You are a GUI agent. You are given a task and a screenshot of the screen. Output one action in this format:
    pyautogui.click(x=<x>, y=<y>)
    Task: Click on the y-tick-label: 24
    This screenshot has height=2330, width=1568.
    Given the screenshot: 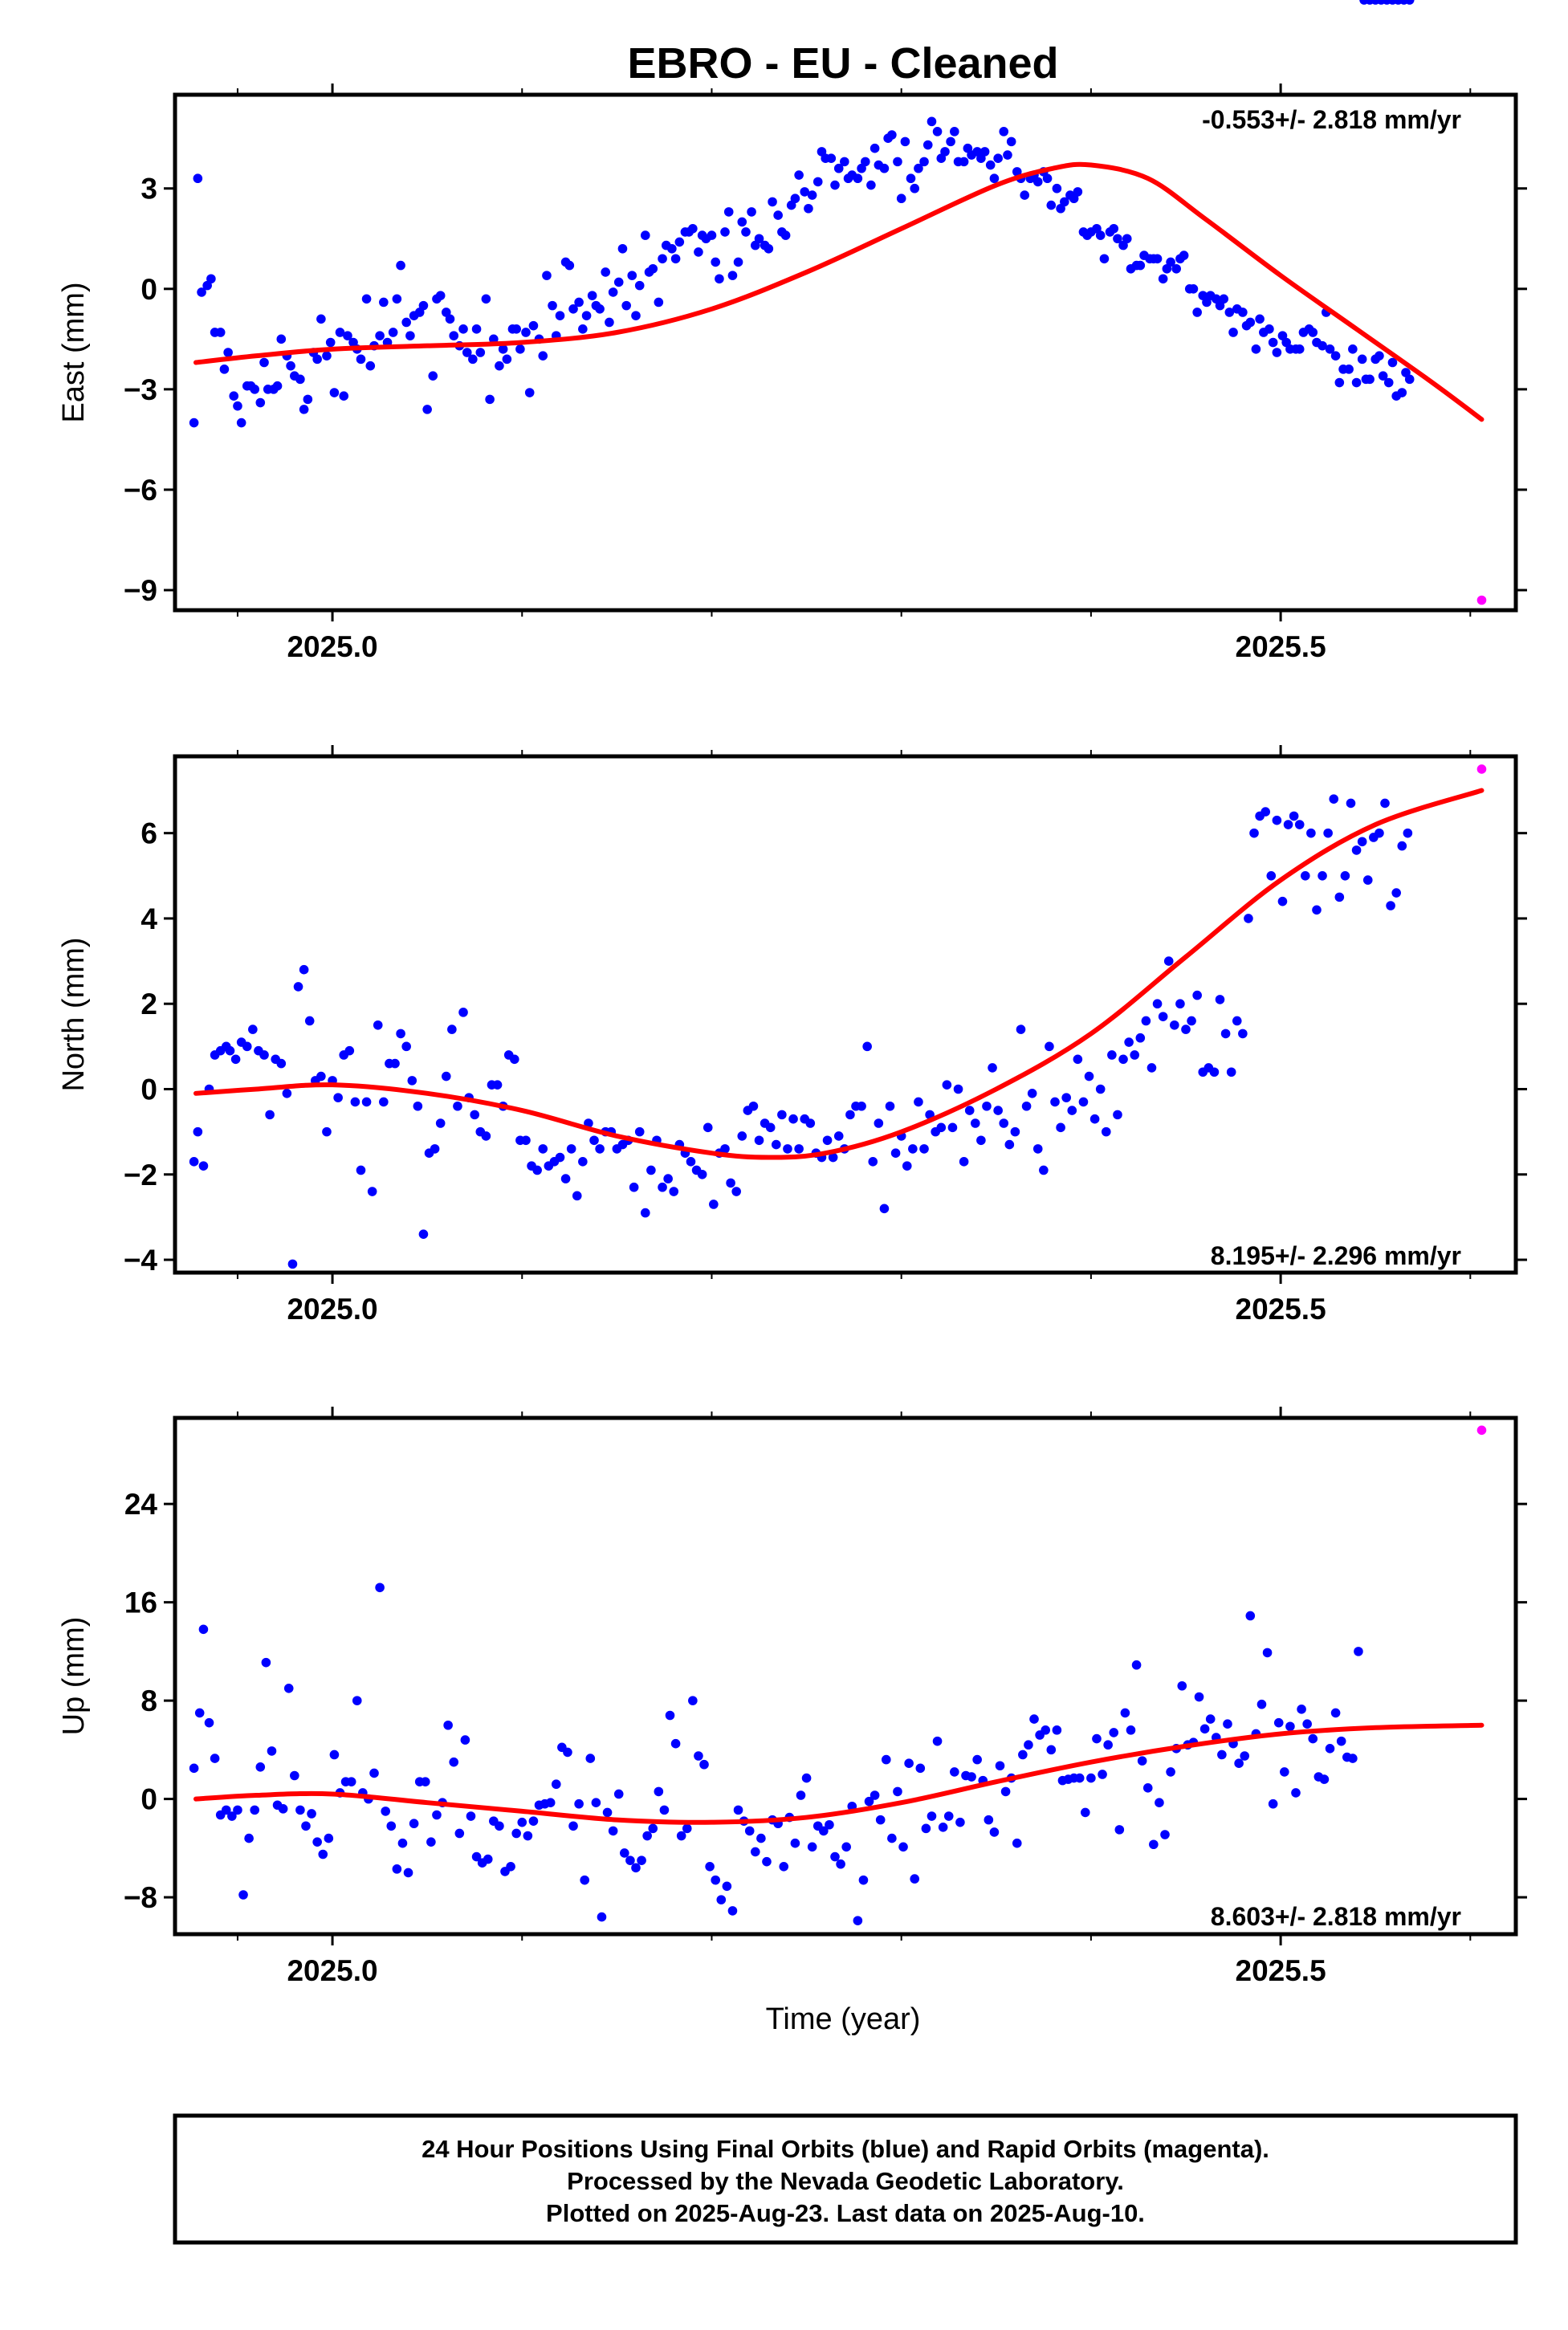 What is the action you would take?
    pyautogui.click(x=141, y=1504)
    